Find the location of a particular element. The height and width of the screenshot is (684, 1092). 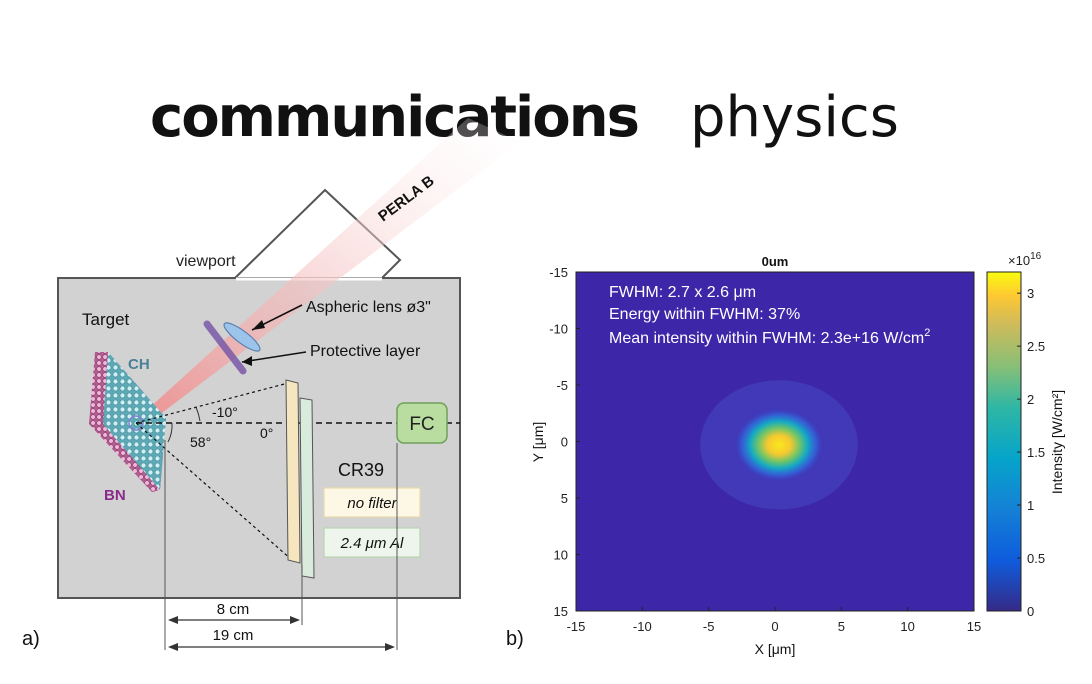

x-tick-label: -10 is located at coordinates (642, 626).